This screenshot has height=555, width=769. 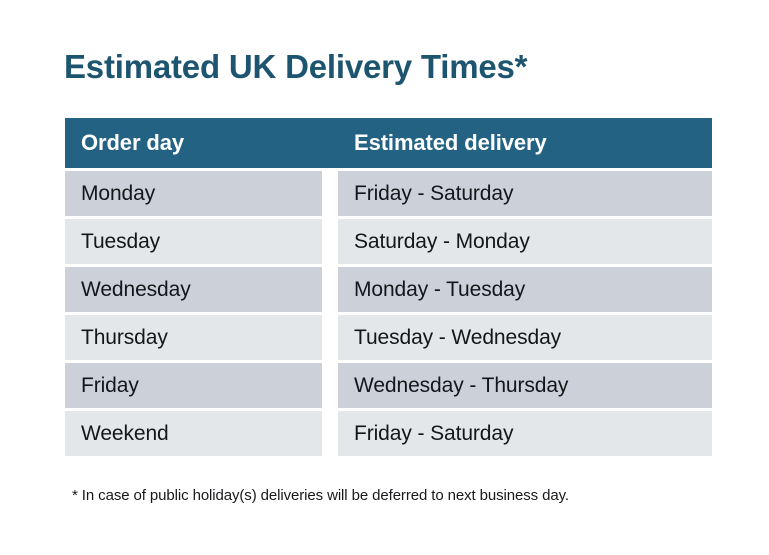 What do you see at coordinates (193, 289) in the screenshot?
I see `cell-order-day: Wednesday` at bounding box center [193, 289].